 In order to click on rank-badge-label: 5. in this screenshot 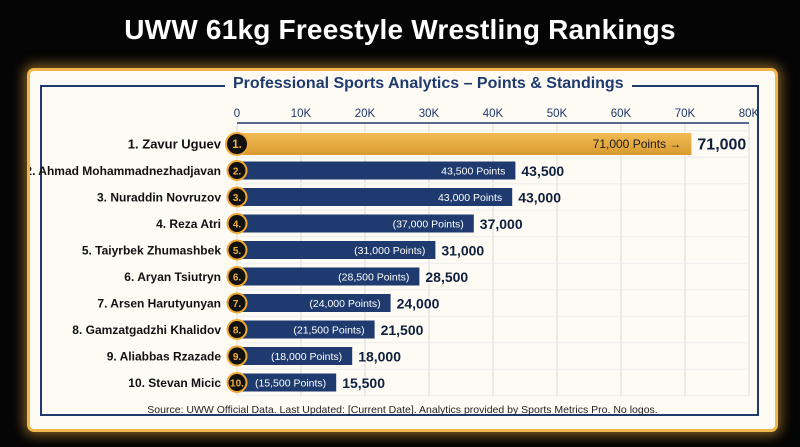, I will do `click(237, 251)`.